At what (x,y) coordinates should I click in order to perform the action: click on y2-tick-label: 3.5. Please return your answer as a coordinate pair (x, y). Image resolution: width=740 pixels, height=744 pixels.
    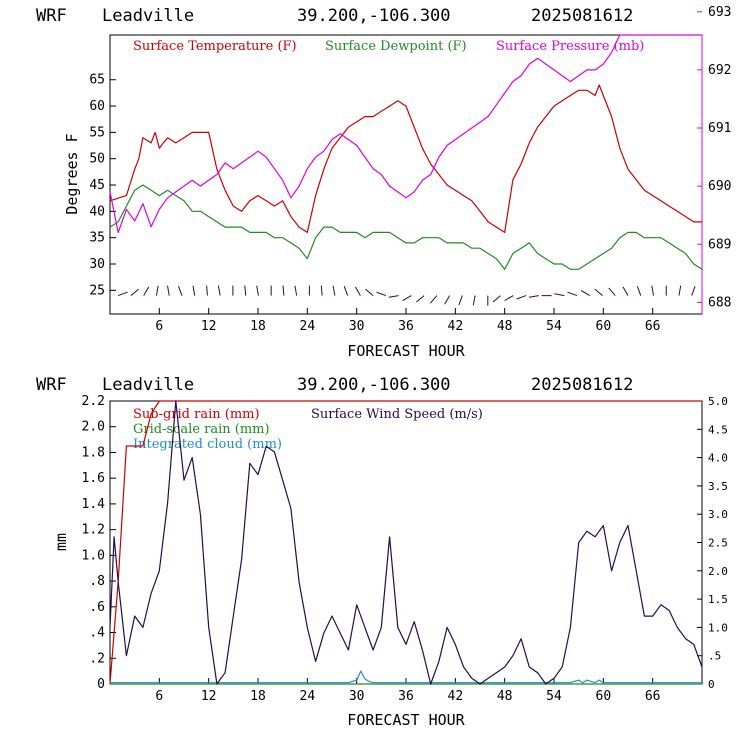
    Looking at the image, I should click on (718, 486).